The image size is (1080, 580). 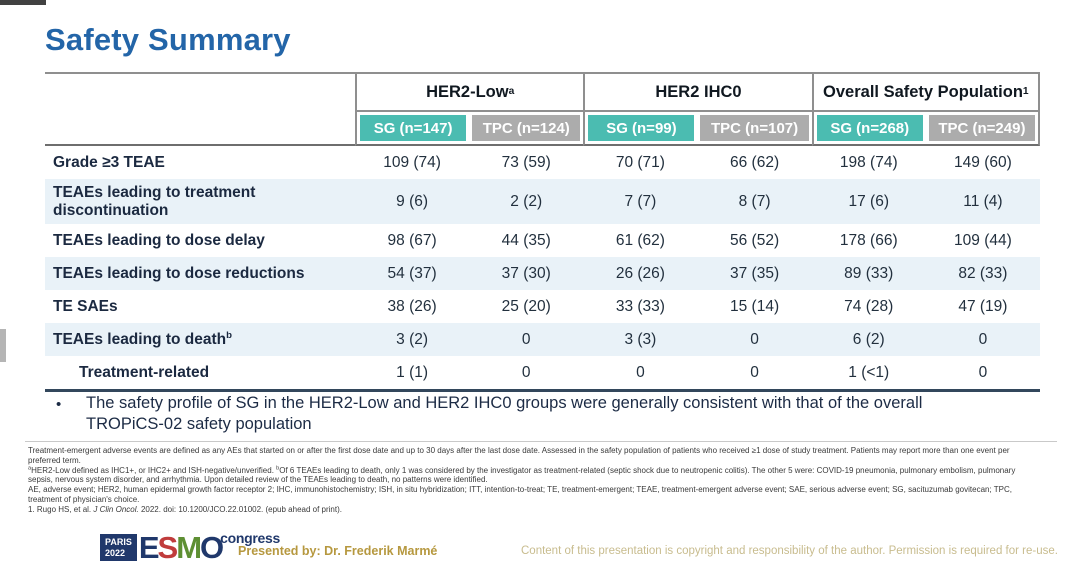 What do you see at coordinates (526, 240) in the screenshot?
I see `cell-value: 44 (35)` at bounding box center [526, 240].